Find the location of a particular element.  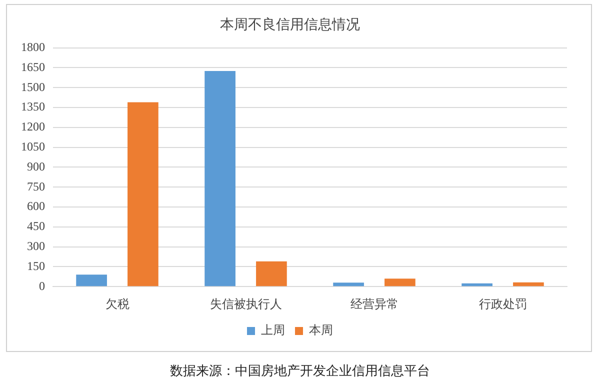

y-tick-label: 0 is located at coordinates (42, 285).